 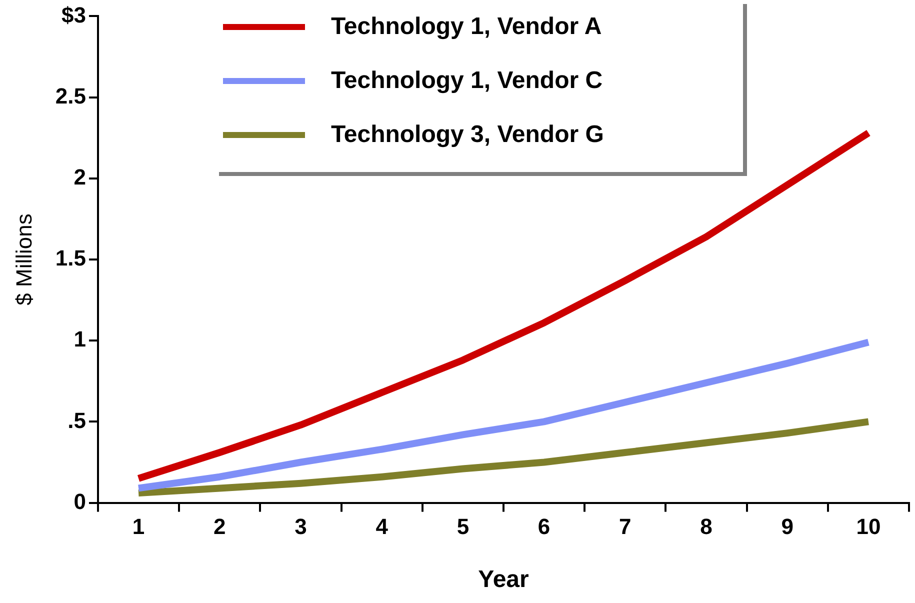 What do you see at coordinates (467, 81) in the screenshot?
I see `legend-label: Technology 1, Vendor C` at bounding box center [467, 81].